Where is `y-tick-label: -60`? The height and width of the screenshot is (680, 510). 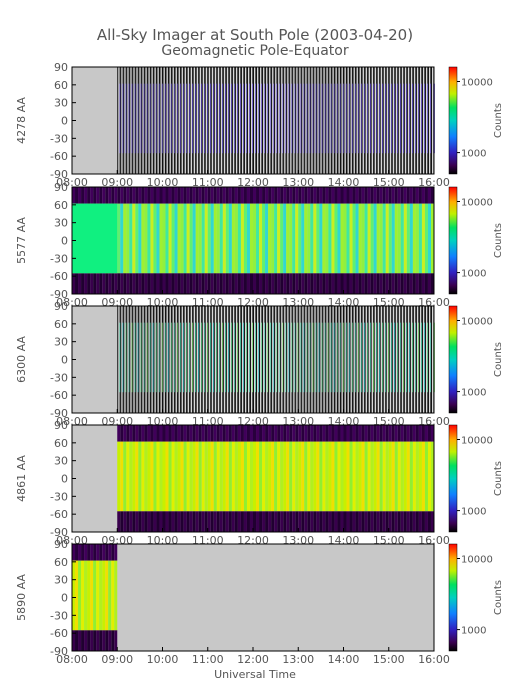
y-tick-label: -60 is located at coordinates (59, 156).